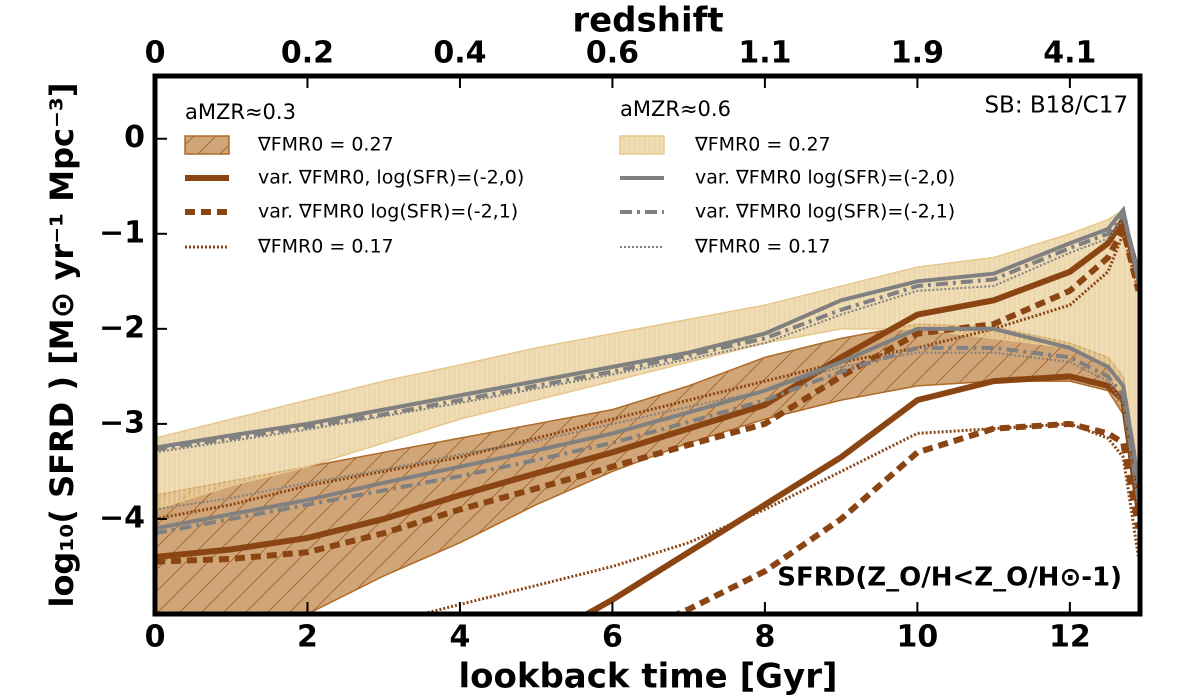 The width and height of the screenshot is (1200, 700). Describe the element at coordinates (122, 517) in the screenshot. I see `y-tick-label: −4` at that location.